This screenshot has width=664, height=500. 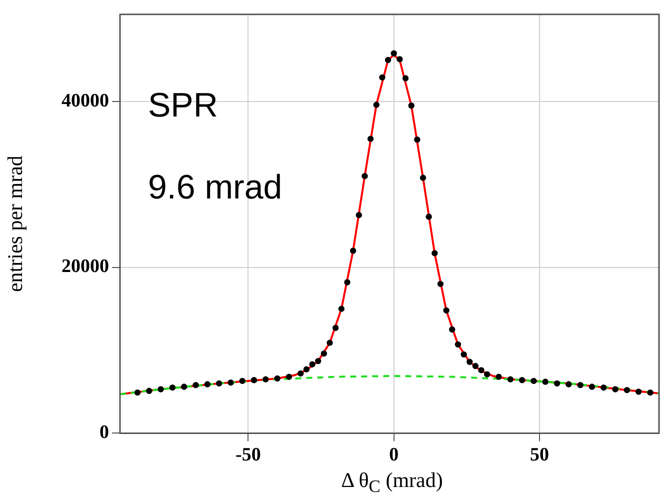 I want to click on x-tick-label: 0, so click(x=394, y=455).